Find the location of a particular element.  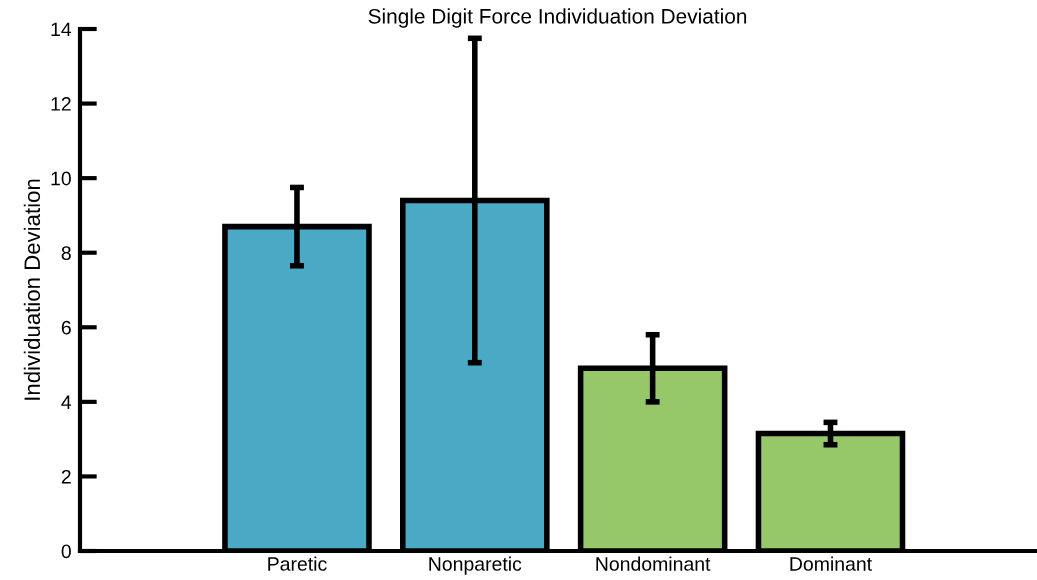

x-tick-label: Dominant is located at coordinates (831, 563).